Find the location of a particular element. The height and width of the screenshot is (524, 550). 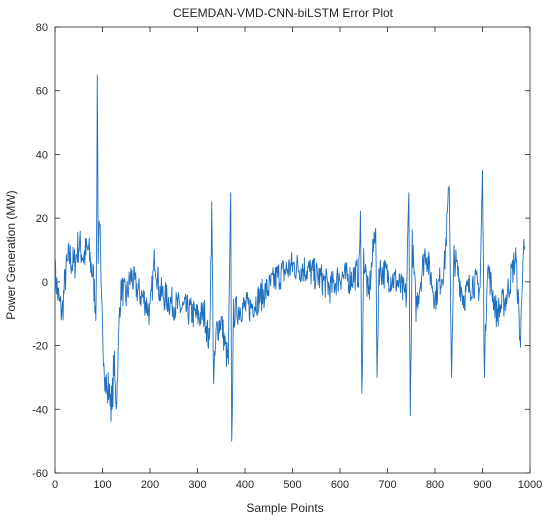

y-tick-label: -20 is located at coordinates (40, 347).